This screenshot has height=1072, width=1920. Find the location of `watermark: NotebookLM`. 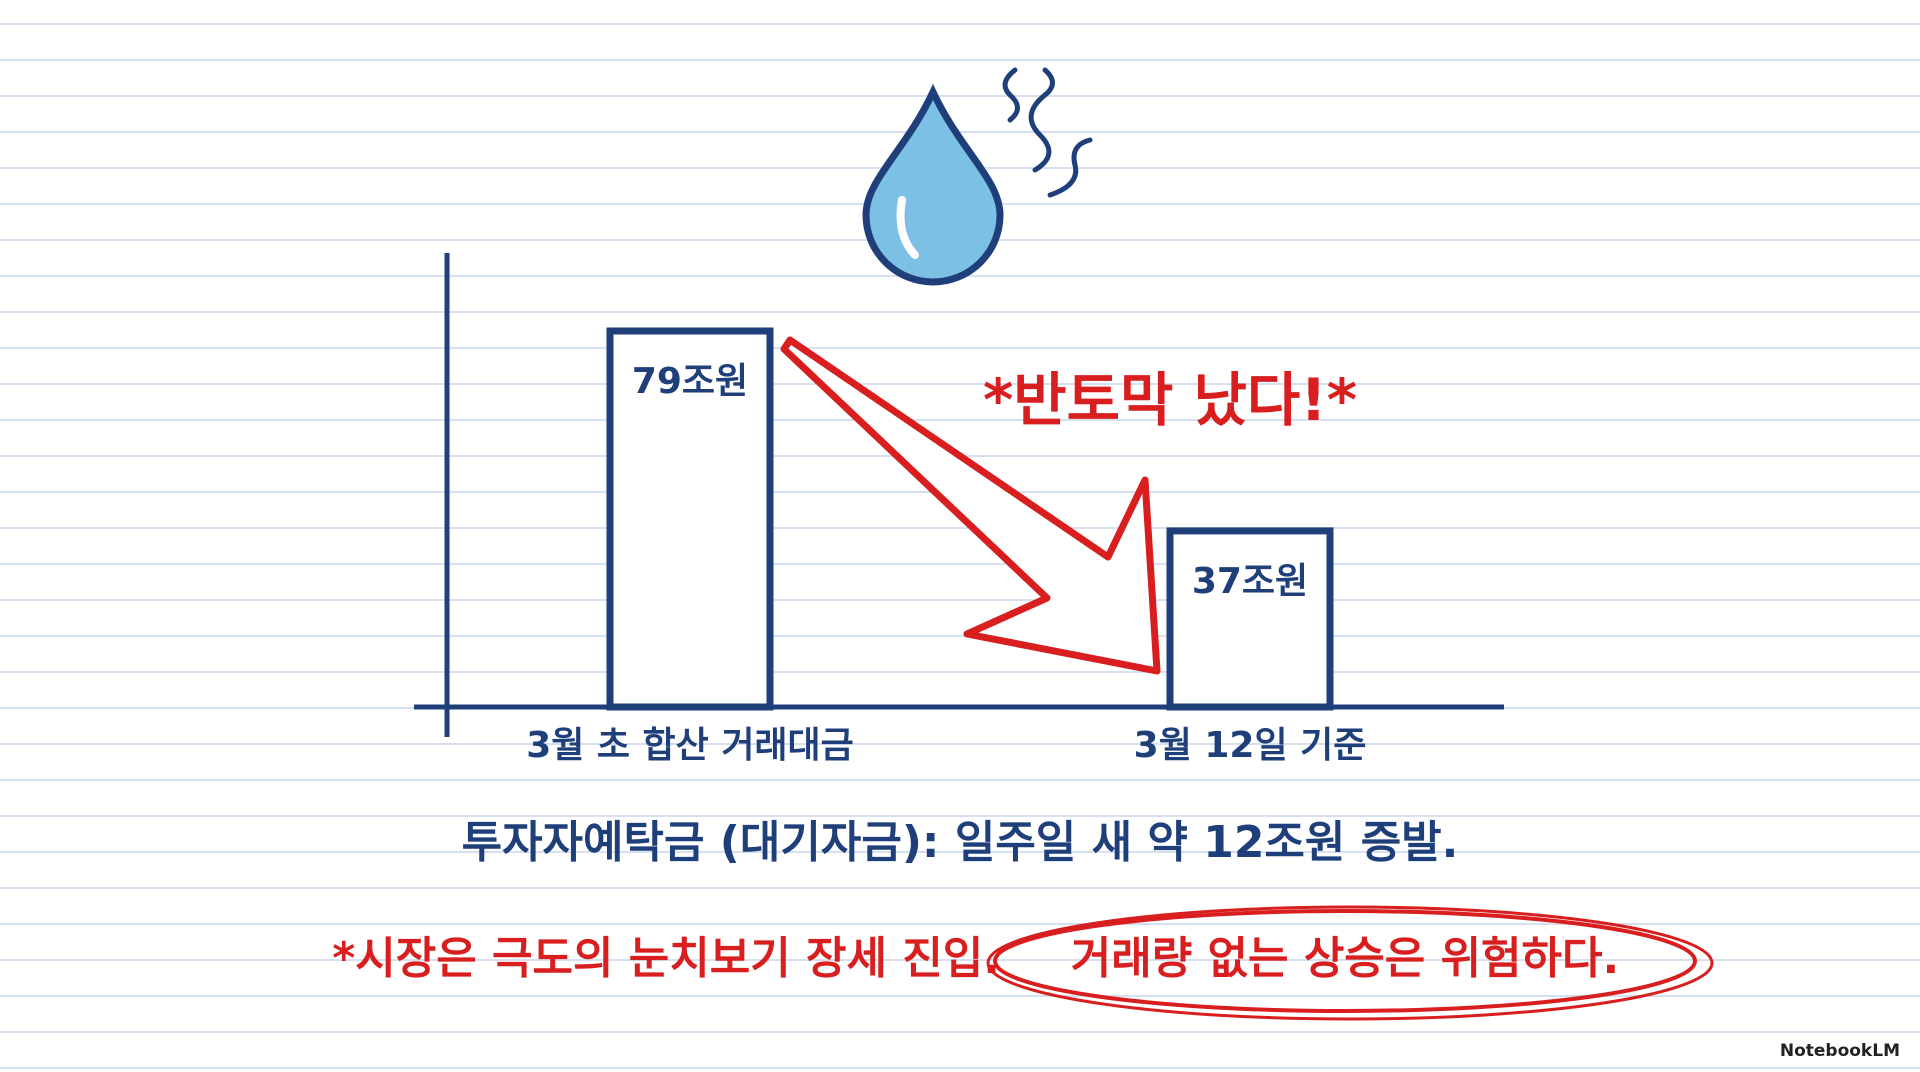

watermark: NotebookLM is located at coordinates (1840, 1051).